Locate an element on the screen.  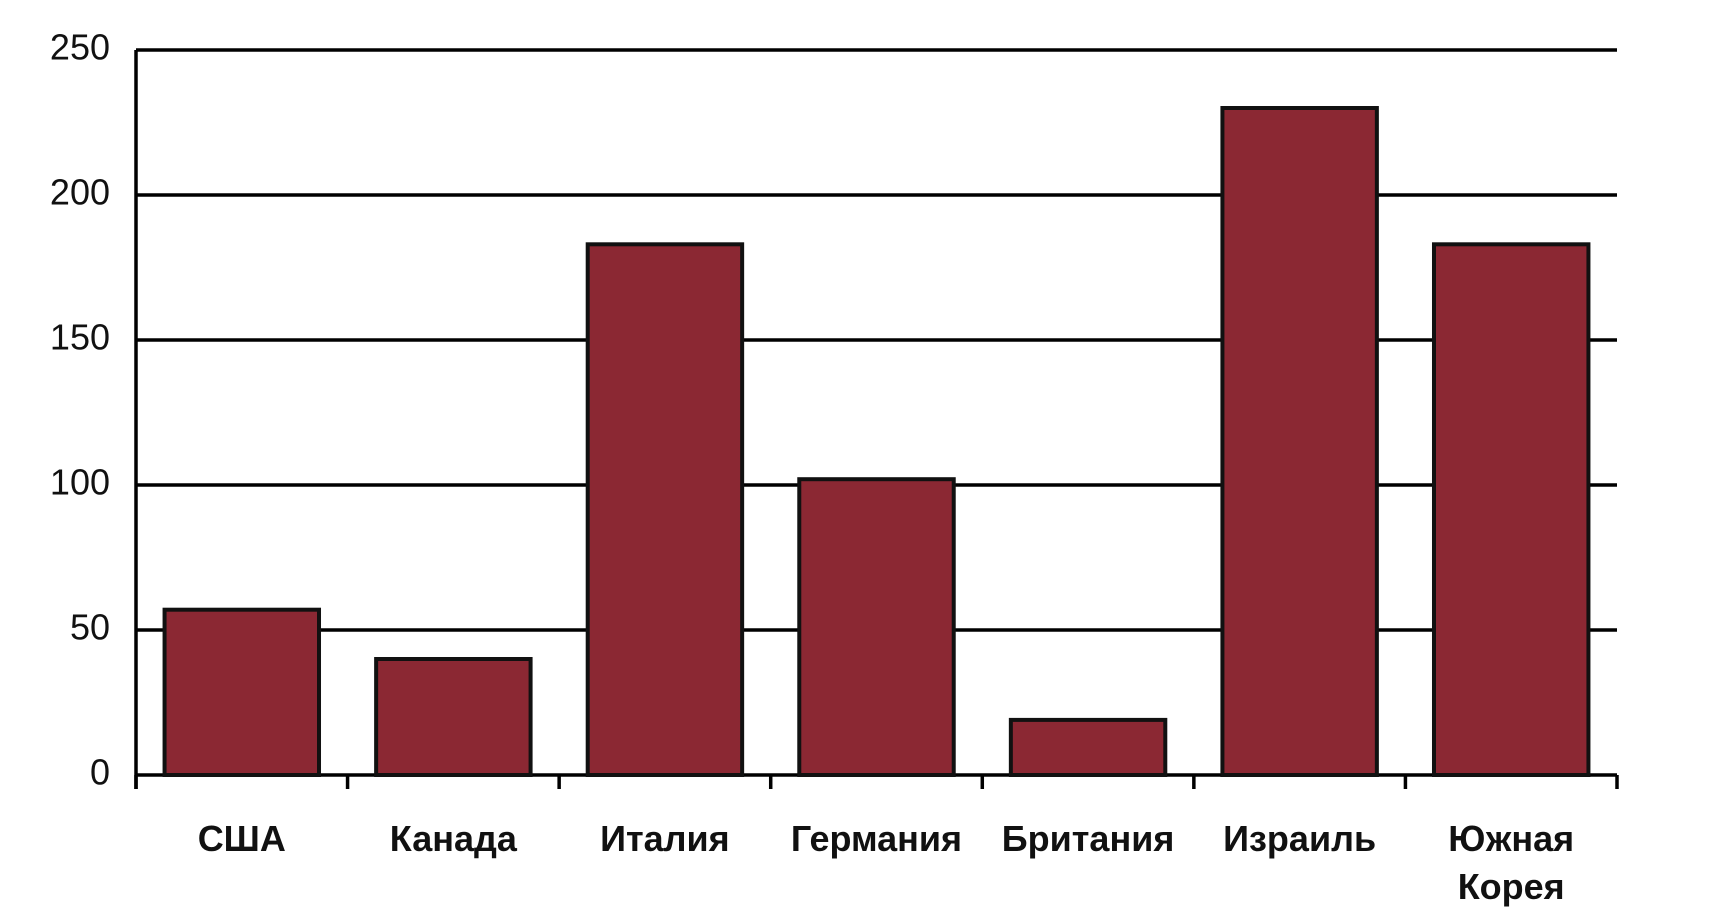
y-tick-label: 50 is located at coordinates (90, 627).